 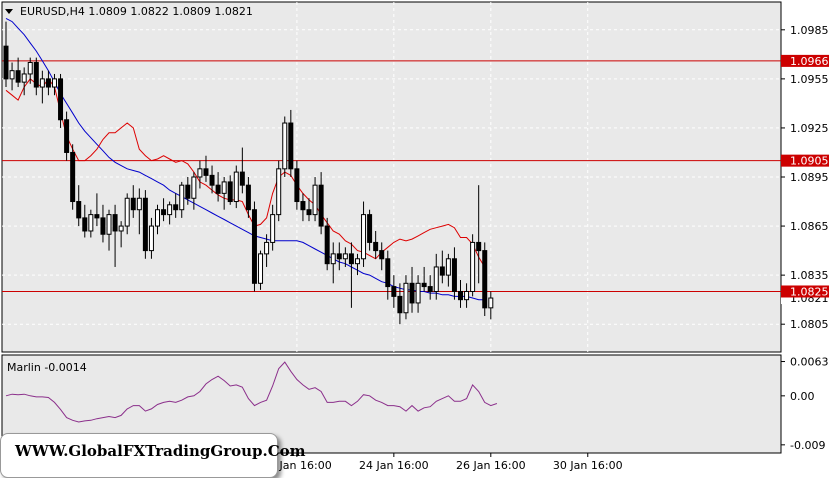 I want to click on x-tick-label: 24 Jan 16:00, so click(x=394, y=465).